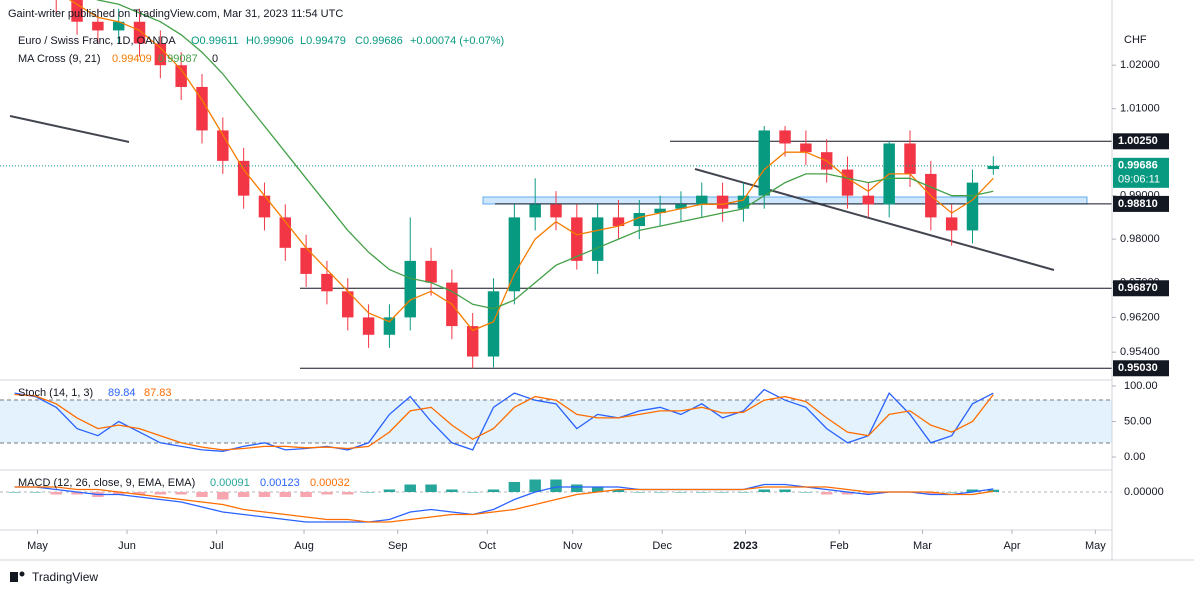 This screenshot has height=600, width=1194. I want to click on y-tick-label: 100.00, so click(1141, 386).